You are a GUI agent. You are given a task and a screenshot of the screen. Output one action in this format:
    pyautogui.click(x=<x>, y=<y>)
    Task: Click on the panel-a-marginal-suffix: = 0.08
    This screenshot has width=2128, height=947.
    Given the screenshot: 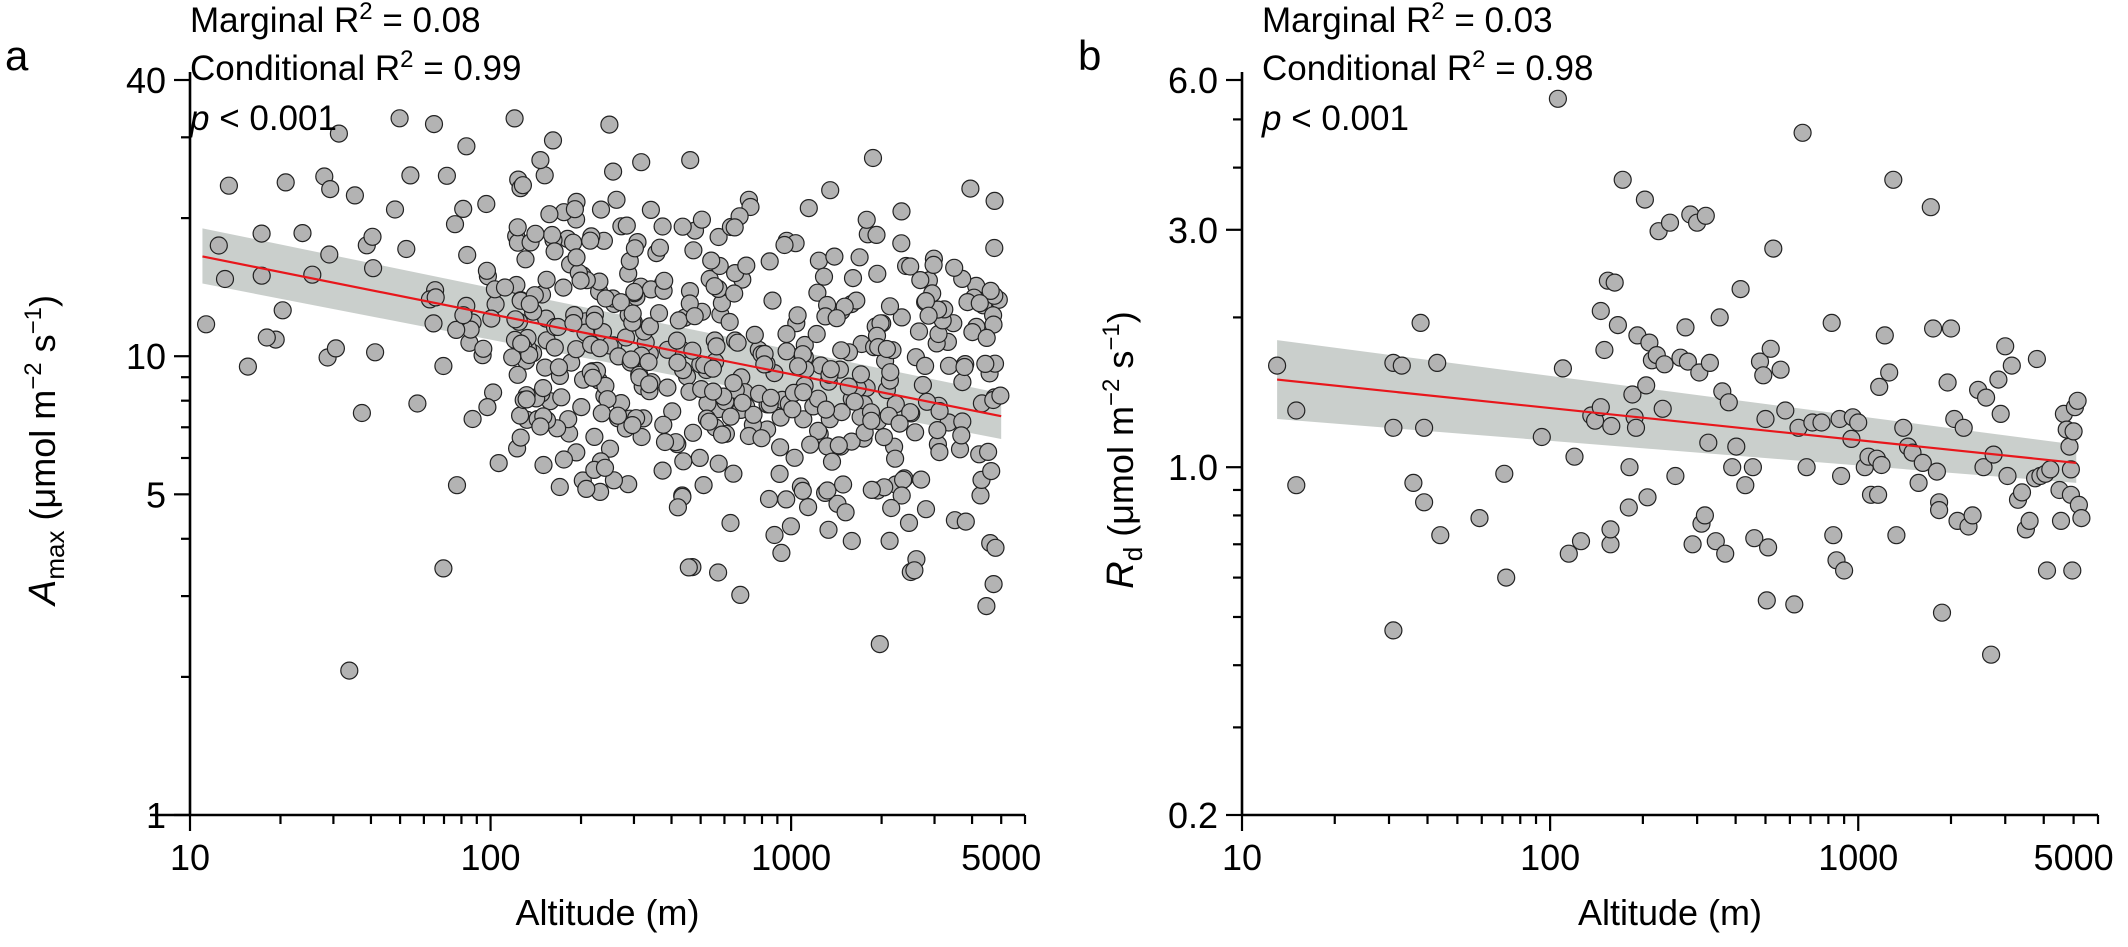 What is the action you would take?
    pyautogui.click(x=427, y=20)
    